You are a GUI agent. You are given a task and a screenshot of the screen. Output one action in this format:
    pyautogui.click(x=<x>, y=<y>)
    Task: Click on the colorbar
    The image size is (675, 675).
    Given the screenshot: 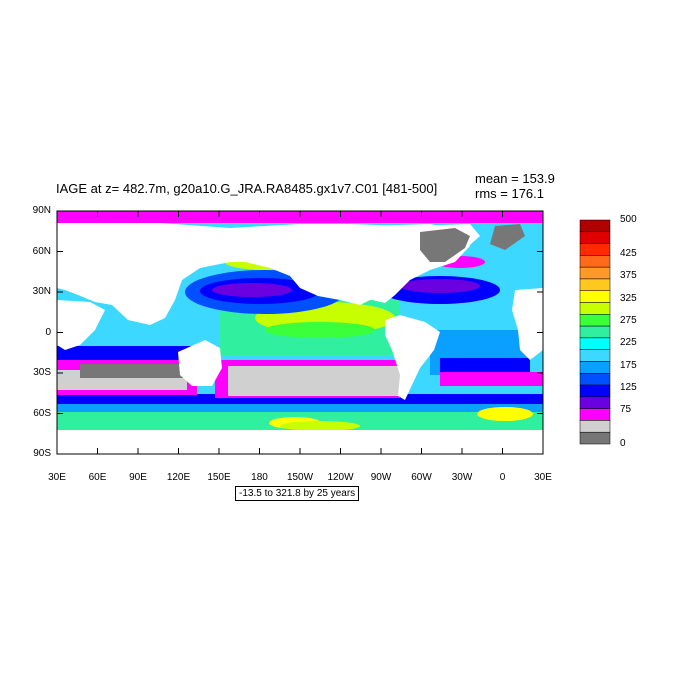 What is the action you would take?
    pyautogui.click(x=595, y=332)
    